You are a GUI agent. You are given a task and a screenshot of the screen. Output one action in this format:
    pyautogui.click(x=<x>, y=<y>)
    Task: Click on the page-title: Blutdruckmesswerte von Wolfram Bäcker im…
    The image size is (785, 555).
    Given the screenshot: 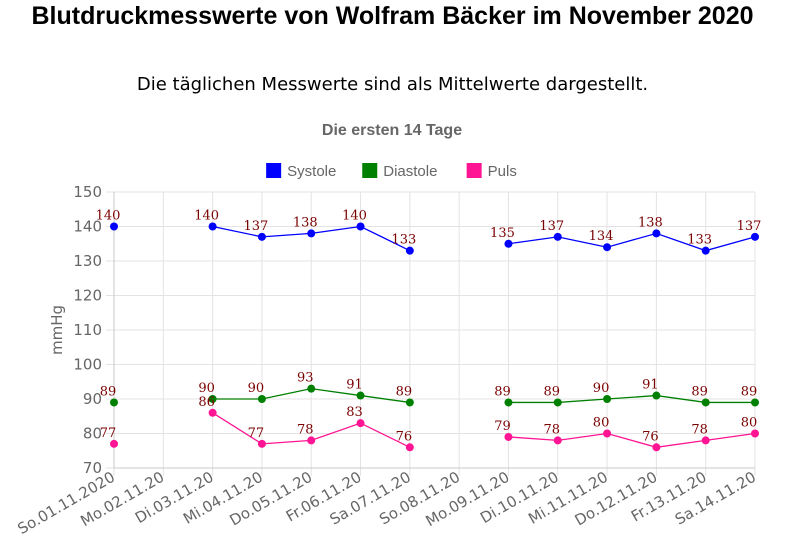 What is the action you would take?
    pyautogui.click(x=392, y=16)
    